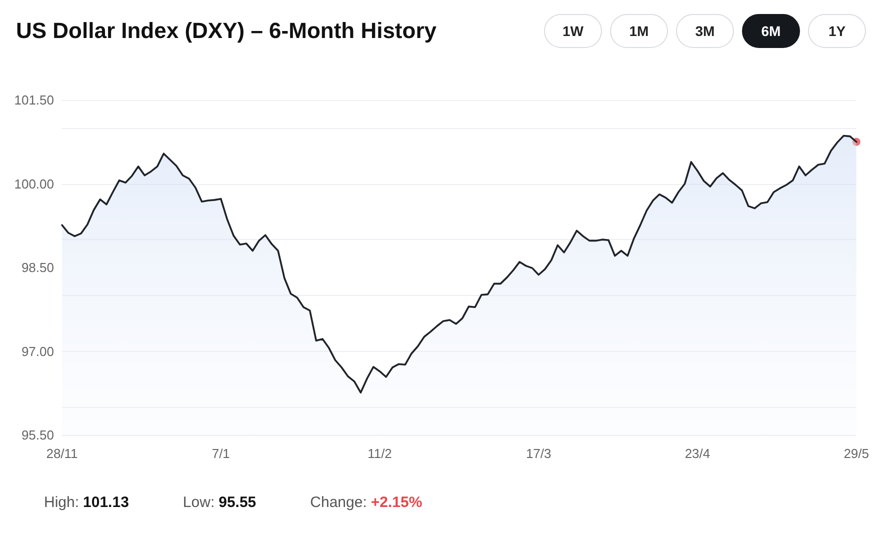 Image resolution: width=872 pixels, height=547 pixels. What do you see at coordinates (37, 435) in the screenshot?
I see `y-tick-label: 95.50` at bounding box center [37, 435].